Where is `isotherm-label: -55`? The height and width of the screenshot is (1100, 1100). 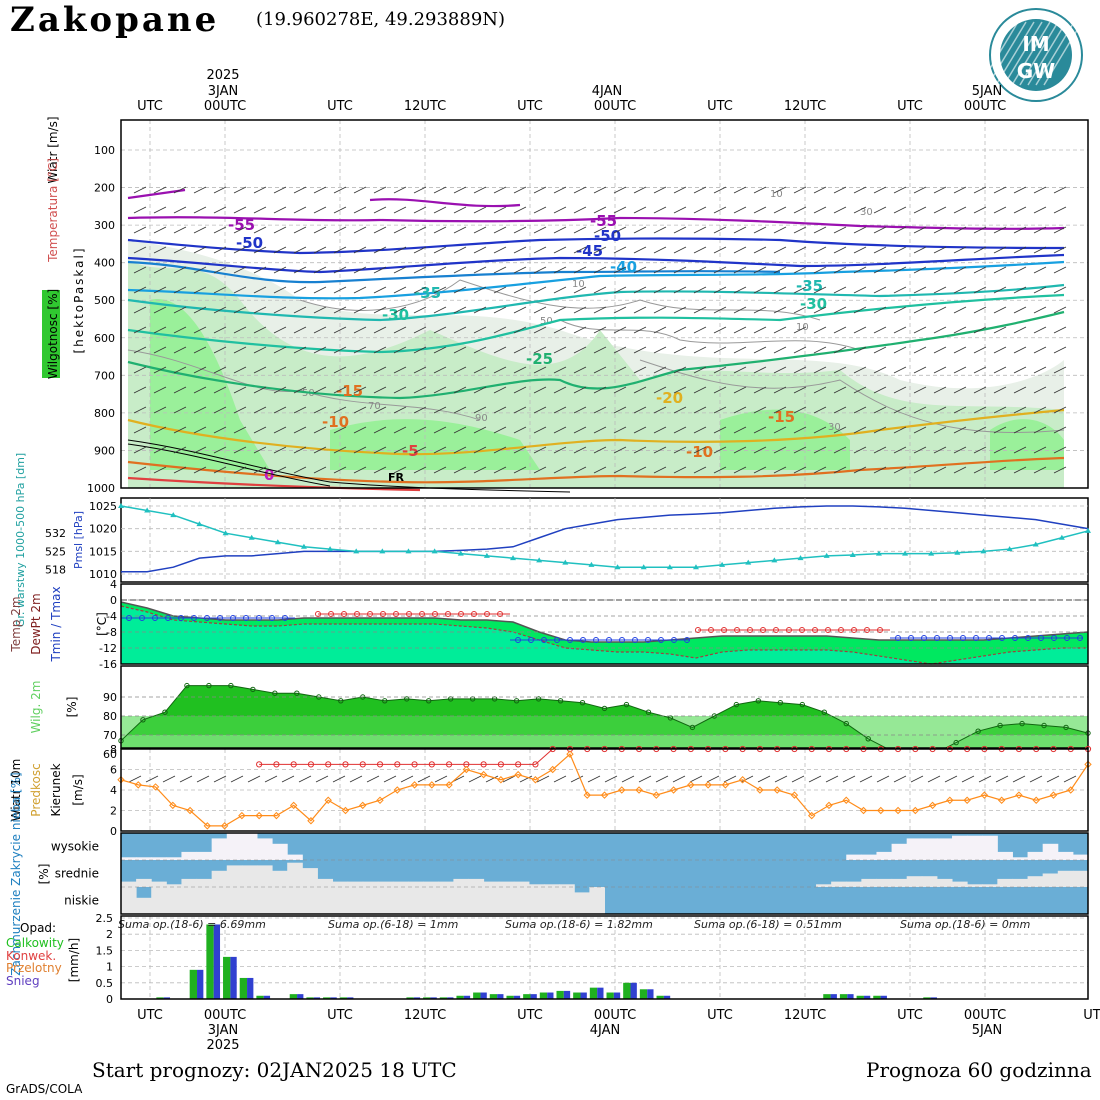 isotherm-label: -55 is located at coordinates (603, 221).